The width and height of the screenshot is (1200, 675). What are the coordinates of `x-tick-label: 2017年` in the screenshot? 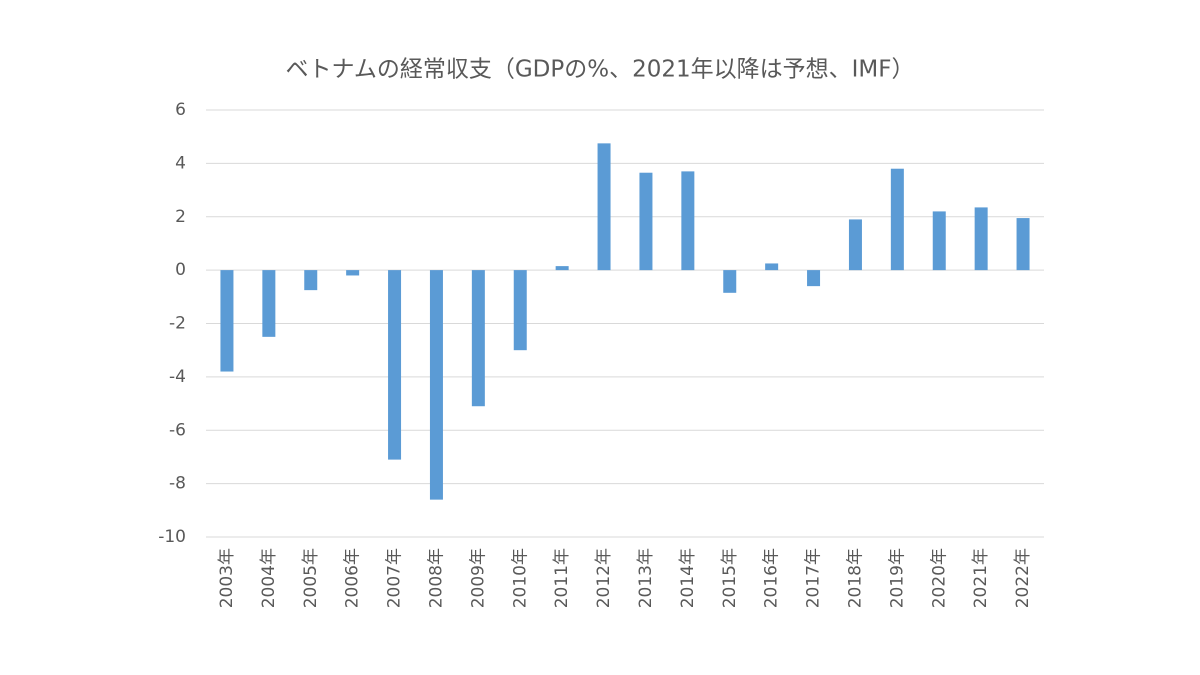 It's located at (814, 578).